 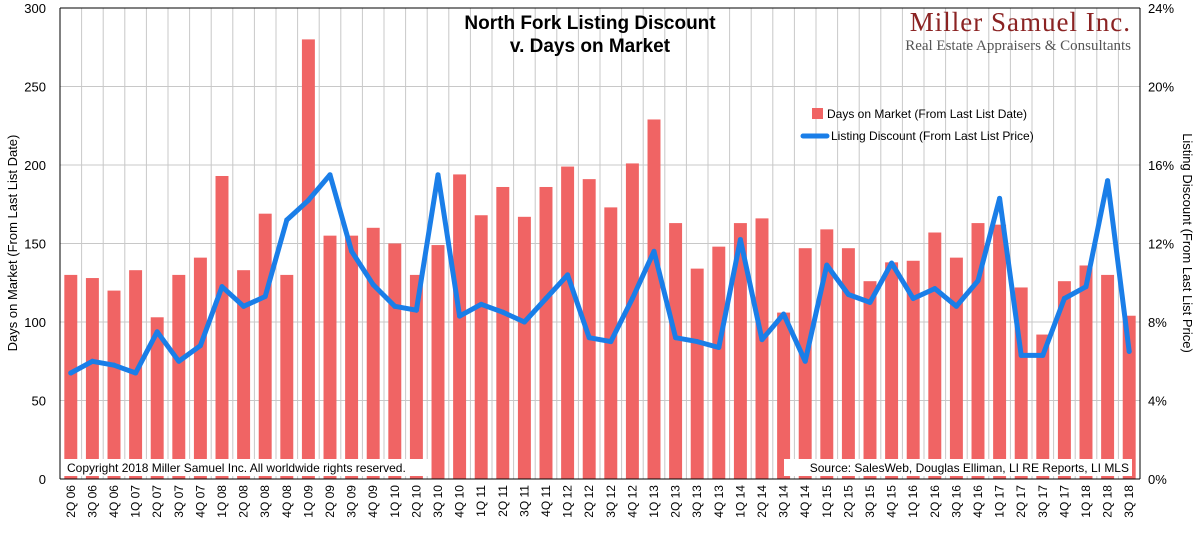 What do you see at coordinates (1129, 501) in the screenshot?
I see `x-tick-label: 3Q 18` at bounding box center [1129, 501].